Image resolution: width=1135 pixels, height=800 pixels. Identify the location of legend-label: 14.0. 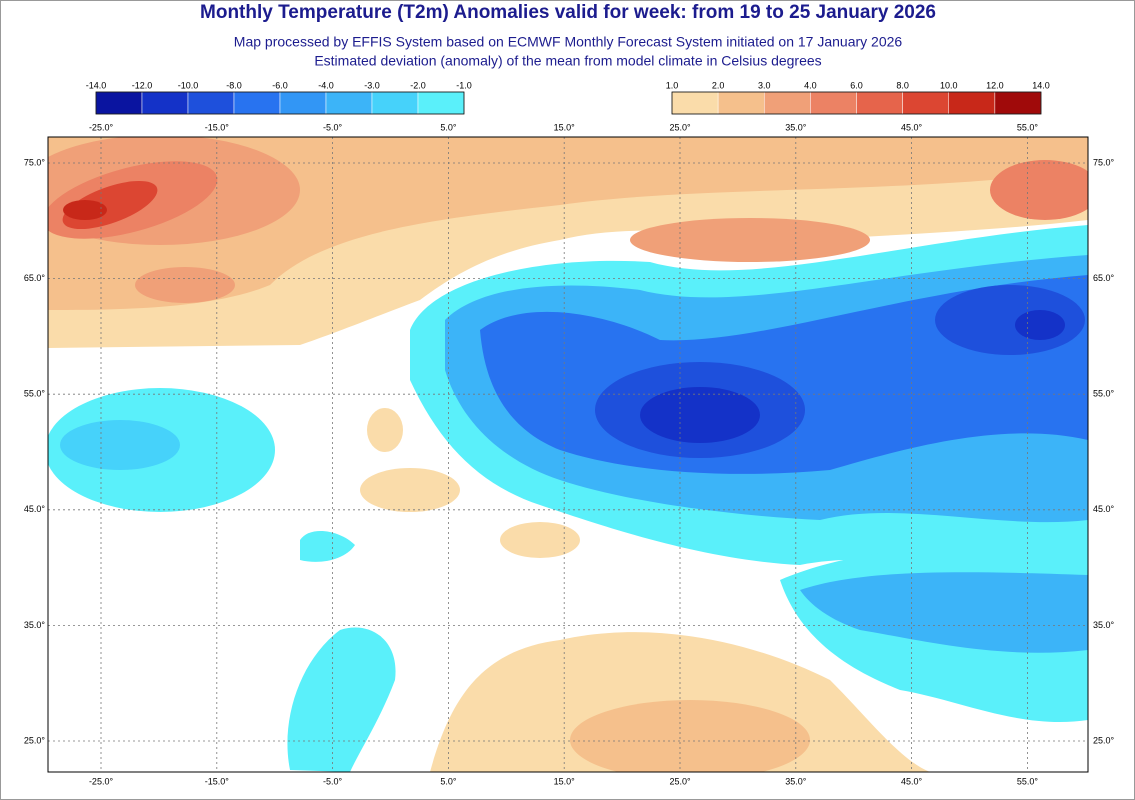
(1041, 85).